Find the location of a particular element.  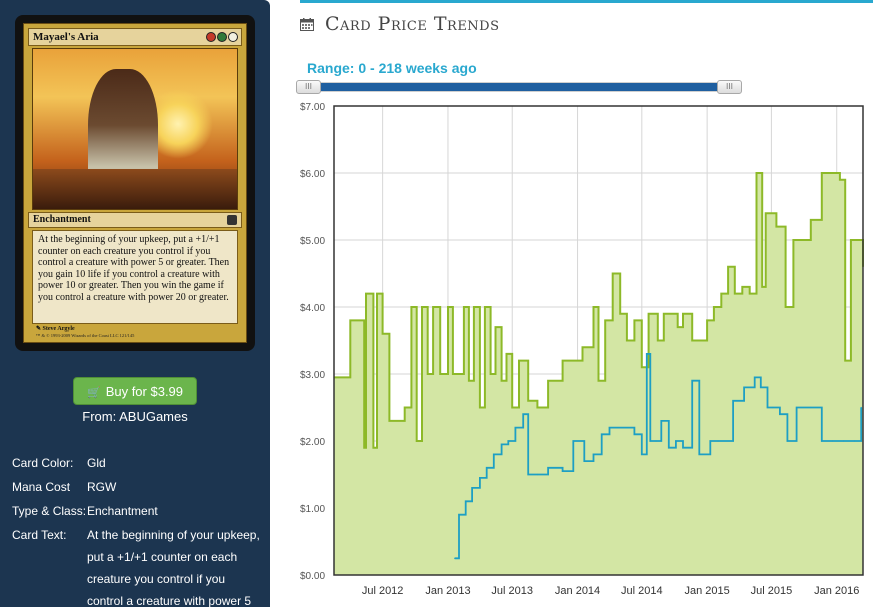

info-row-mana: Mana Cost RGW is located at coordinates (137, 487).